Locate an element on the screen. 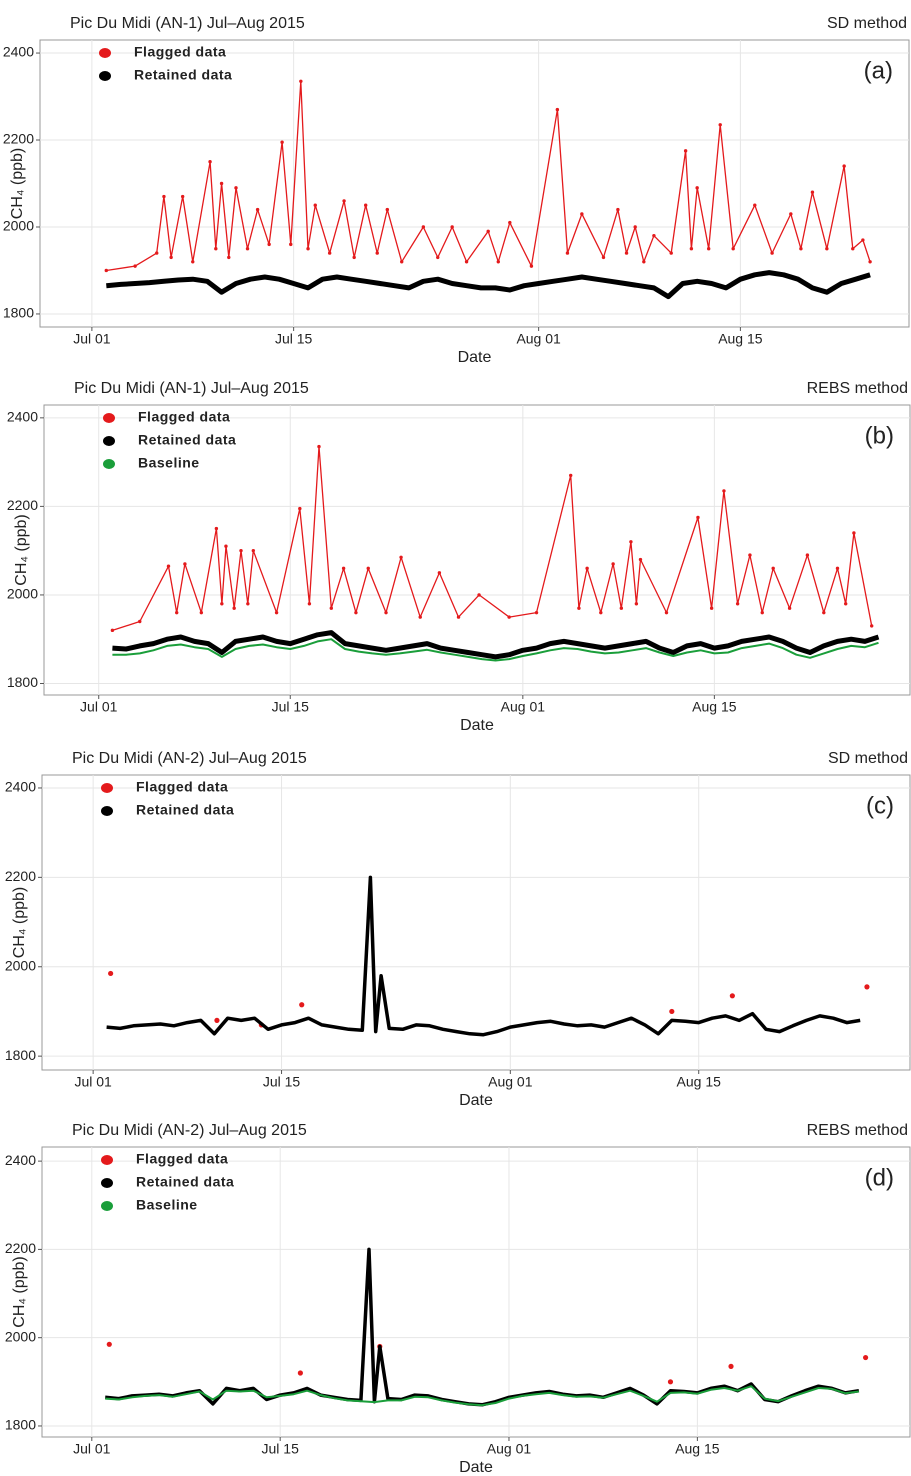  y-tick-label: 2400 is located at coordinates (22, 417).